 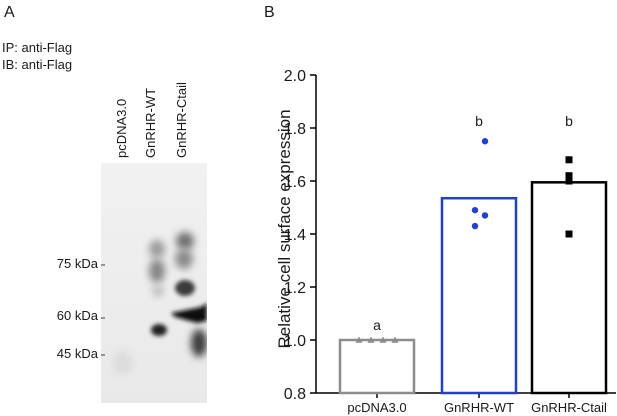 I want to click on y-tick-label-5: 1.8, so click(x=295, y=129).